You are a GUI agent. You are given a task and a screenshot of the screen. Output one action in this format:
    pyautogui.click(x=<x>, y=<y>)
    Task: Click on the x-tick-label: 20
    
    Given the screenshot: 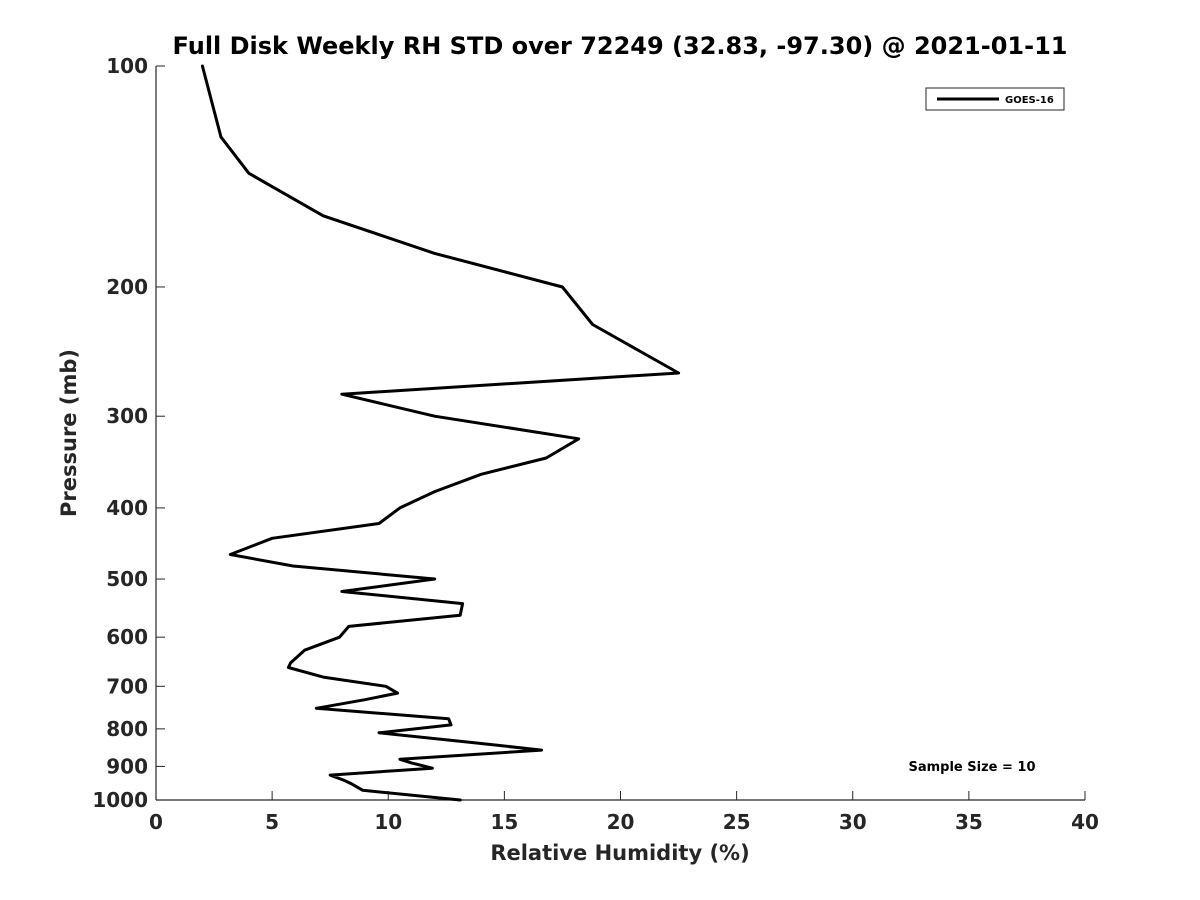 What is the action you would take?
    pyautogui.click(x=621, y=822)
    